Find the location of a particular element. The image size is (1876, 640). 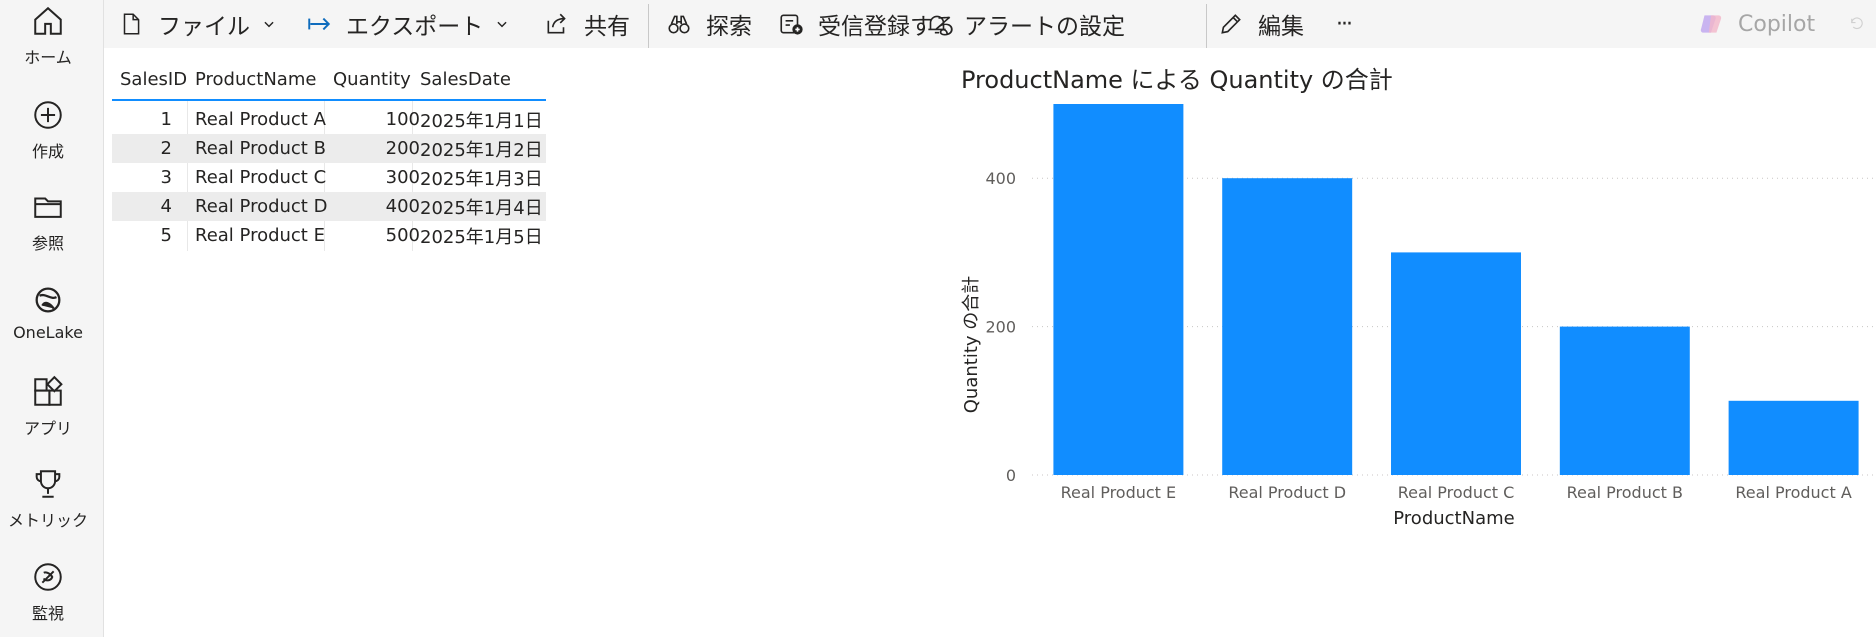

cell-salesid: 5 is located at coordinates (166, 235).